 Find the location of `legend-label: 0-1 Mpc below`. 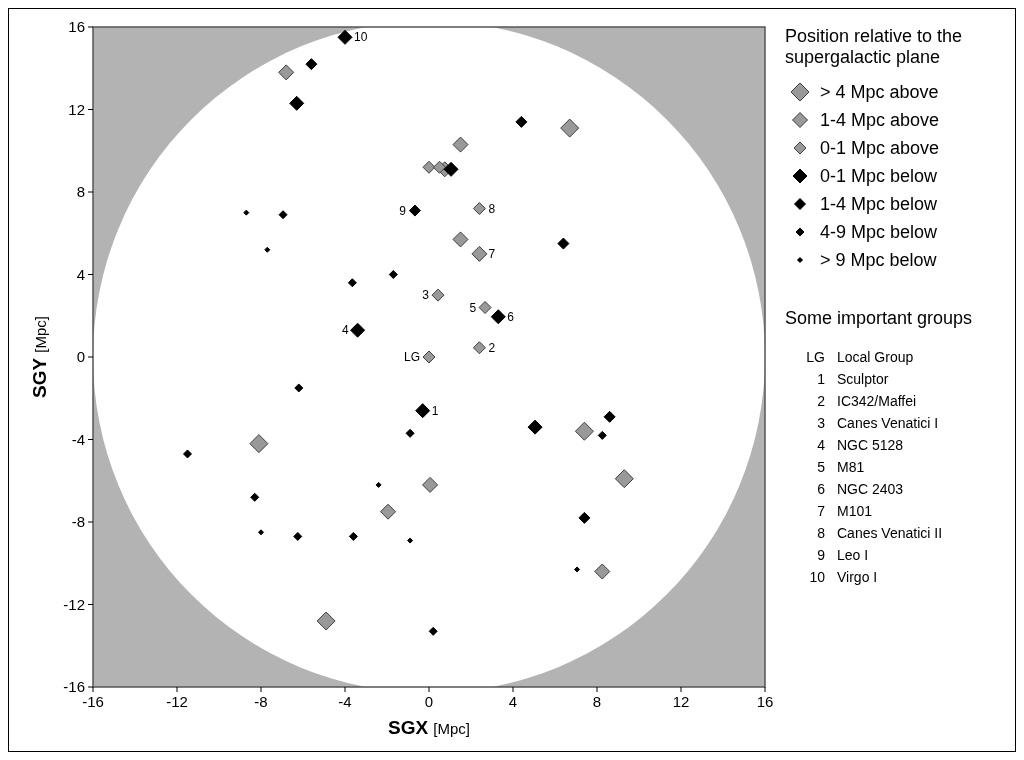

legend-label: 0-1 Mpc below is located at coordinates (879, 176).